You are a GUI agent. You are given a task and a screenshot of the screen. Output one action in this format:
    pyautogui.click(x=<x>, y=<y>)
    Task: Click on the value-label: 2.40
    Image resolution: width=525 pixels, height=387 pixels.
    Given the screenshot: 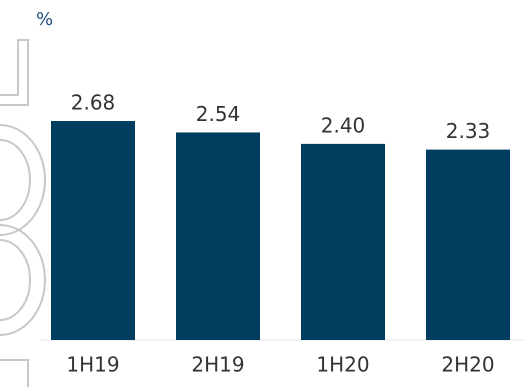 What is the action you would take?
    pyautogui.click(x=343, y=125)
    